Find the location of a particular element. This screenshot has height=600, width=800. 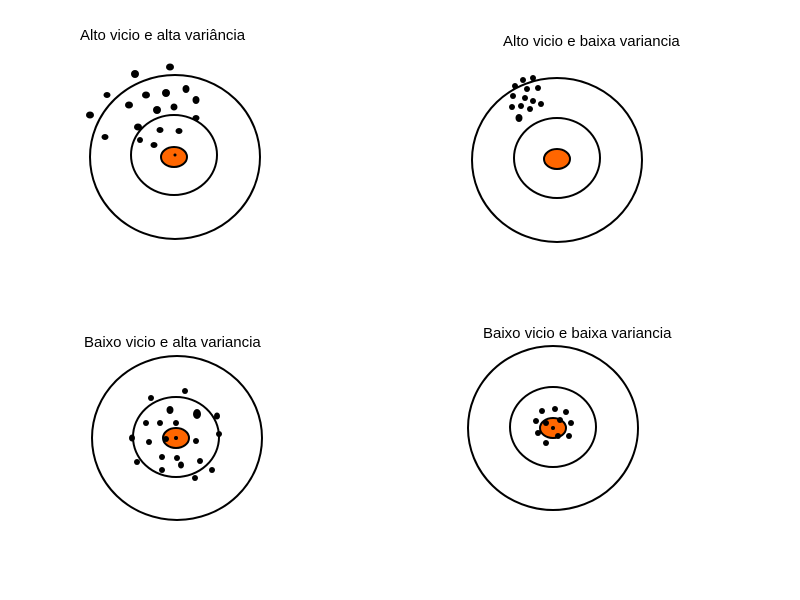

panel-title-high-bias-high-variance: Alto vicio e alta variância is located at coordinates (163, 35).